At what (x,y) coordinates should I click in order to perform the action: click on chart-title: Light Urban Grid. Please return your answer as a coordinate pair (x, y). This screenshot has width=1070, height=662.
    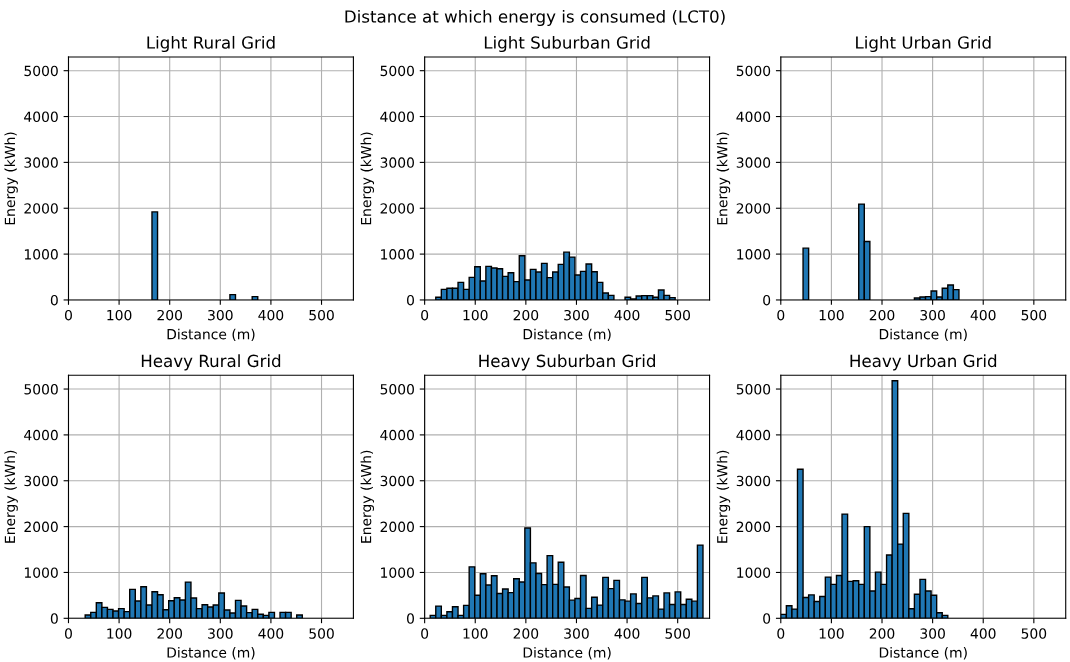
    Looking at the image, I should click on (923, 44).